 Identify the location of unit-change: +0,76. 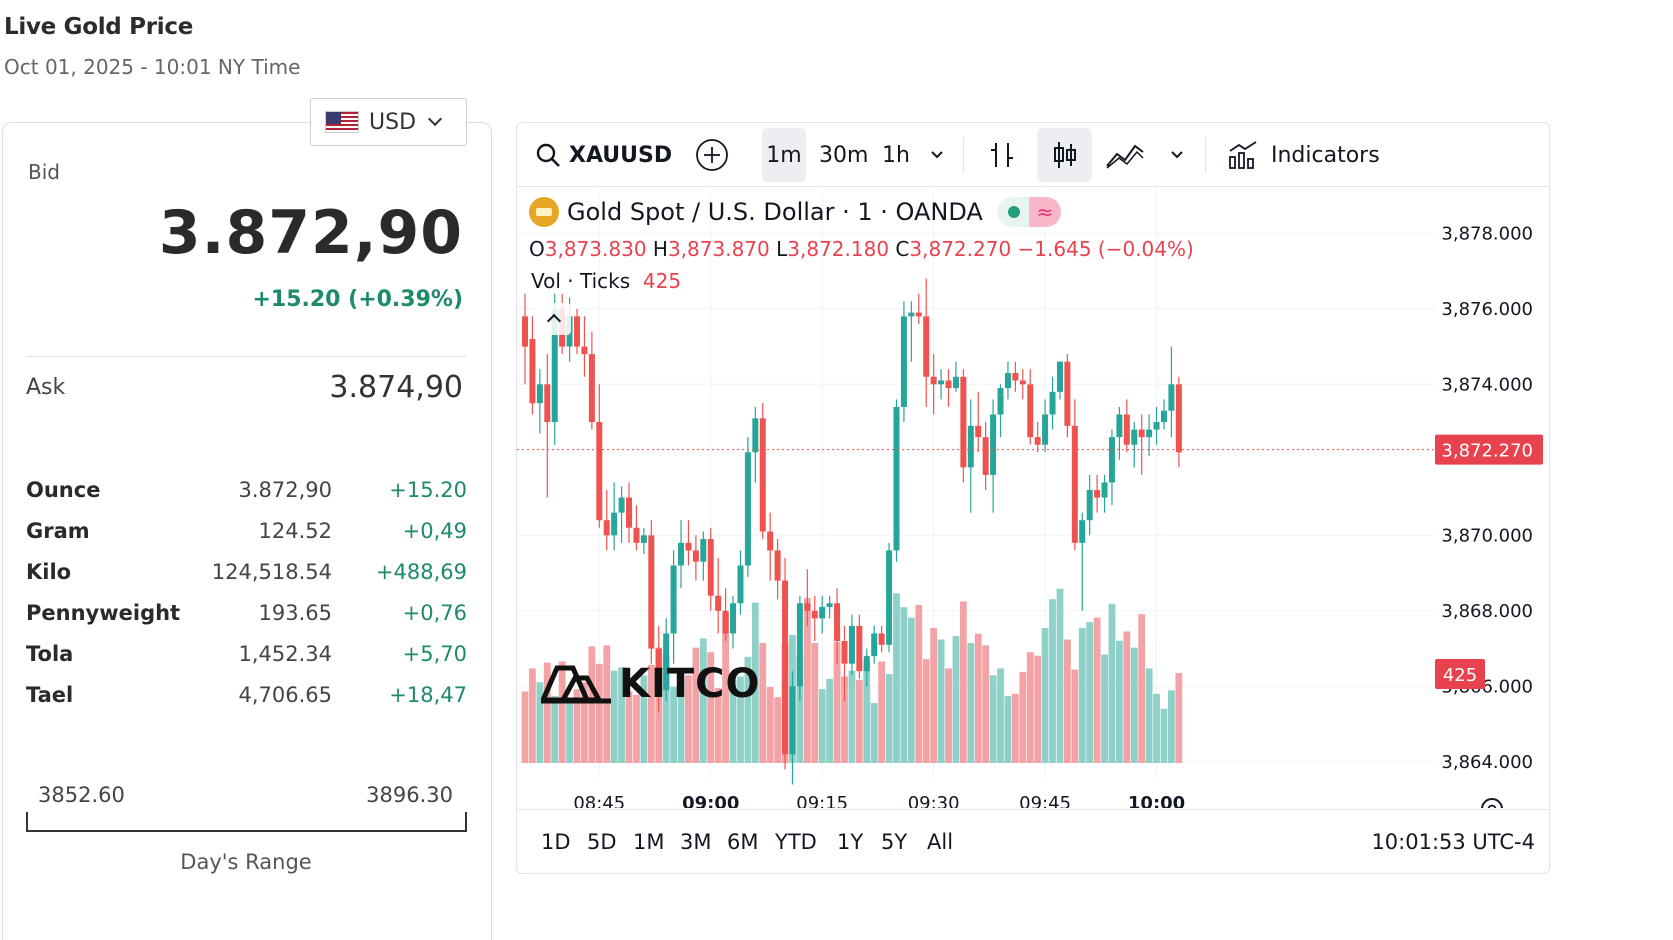
(434, 613).